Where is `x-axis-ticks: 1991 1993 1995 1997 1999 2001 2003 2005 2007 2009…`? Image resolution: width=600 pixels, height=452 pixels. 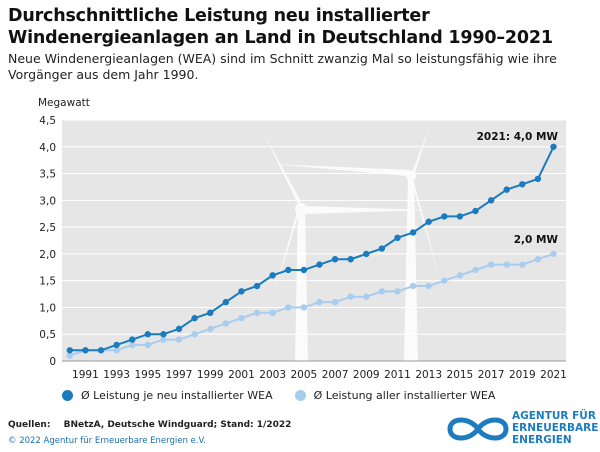 x-axis-ticks: 1991 1993 1995 1997 1999 2001 2003 2005 2007 2009… is located at coordinates (319, 375).